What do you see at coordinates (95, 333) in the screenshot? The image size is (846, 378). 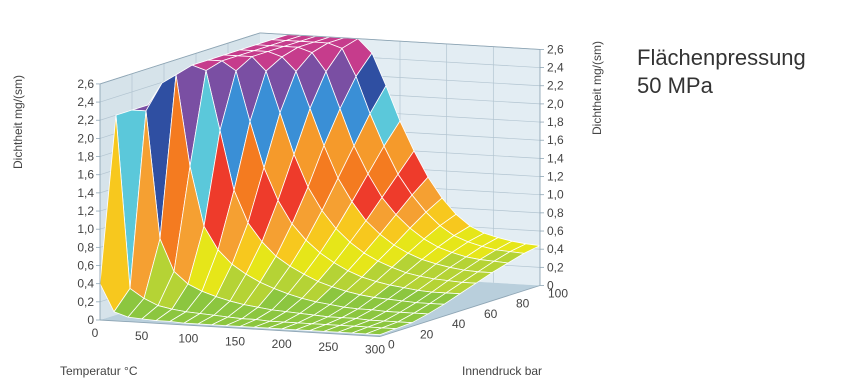 I see `x-tick: 0` at bounding box center [95, 333].